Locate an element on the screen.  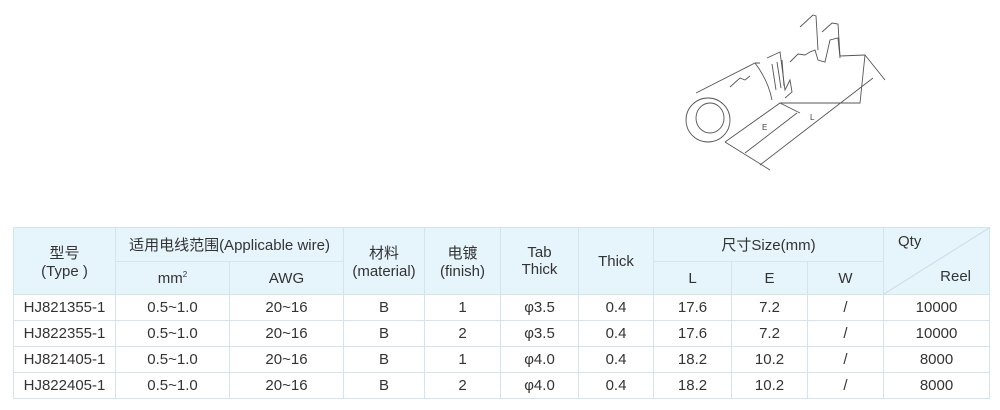
header-material: 材料 (material) is located at coordinates (384, 261).